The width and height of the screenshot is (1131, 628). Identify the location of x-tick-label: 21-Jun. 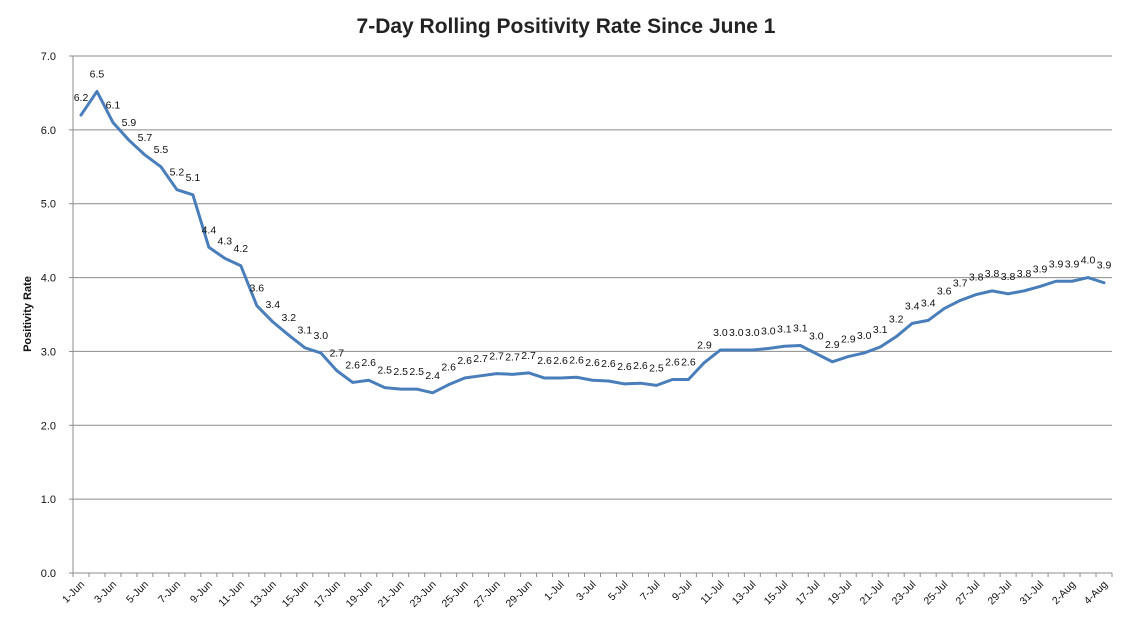
(391, 594).